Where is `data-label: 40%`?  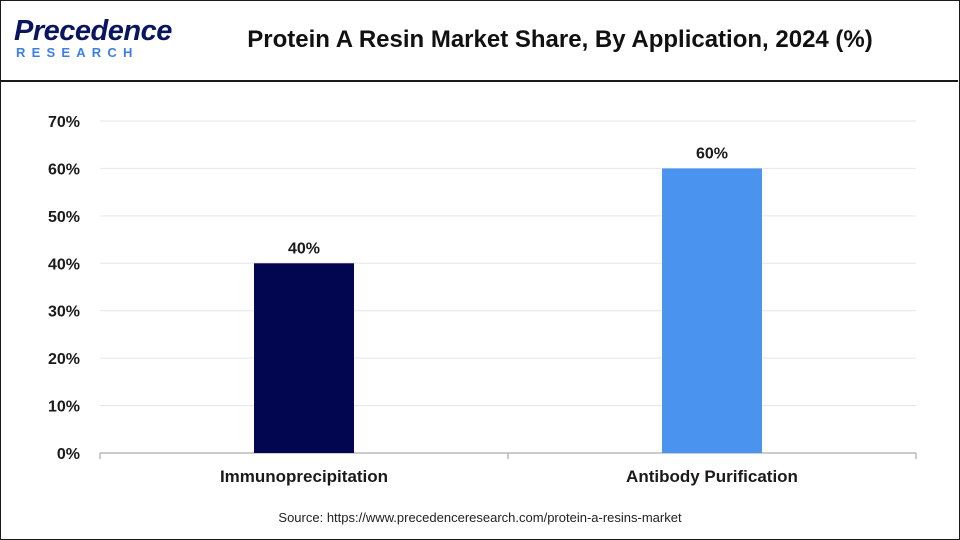
data-label: 40% is located at coordinates (304, 248).